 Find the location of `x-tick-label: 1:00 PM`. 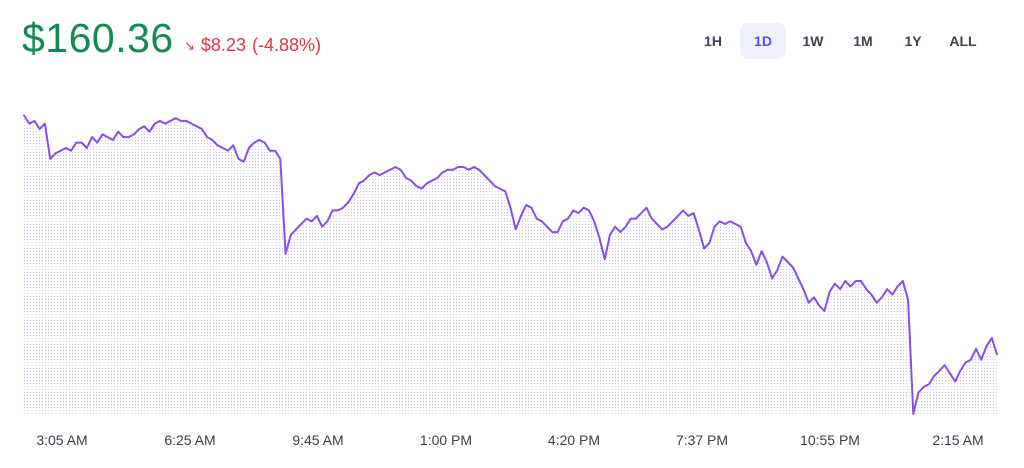

x-tick-label: 1:00 PM is located at coordinates (446, 440).